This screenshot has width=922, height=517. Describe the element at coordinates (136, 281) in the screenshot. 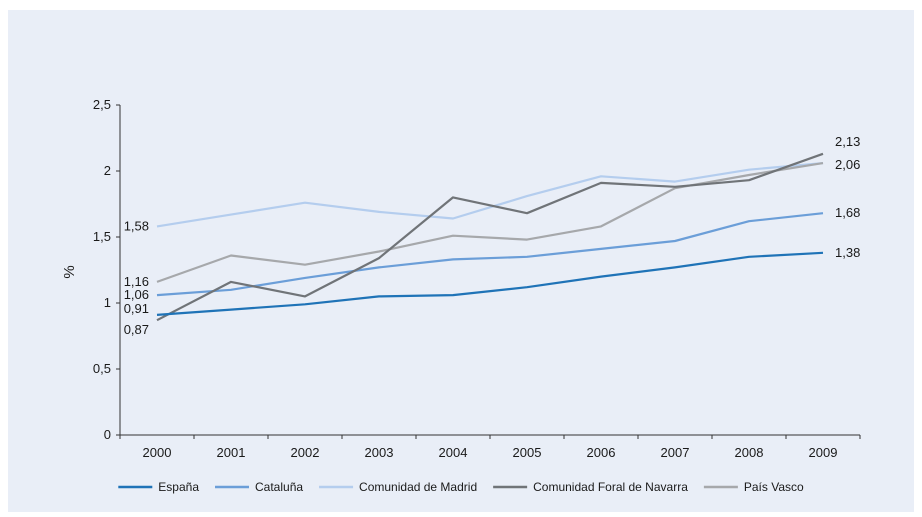

I see `start-value-label: 1,16` at that location.